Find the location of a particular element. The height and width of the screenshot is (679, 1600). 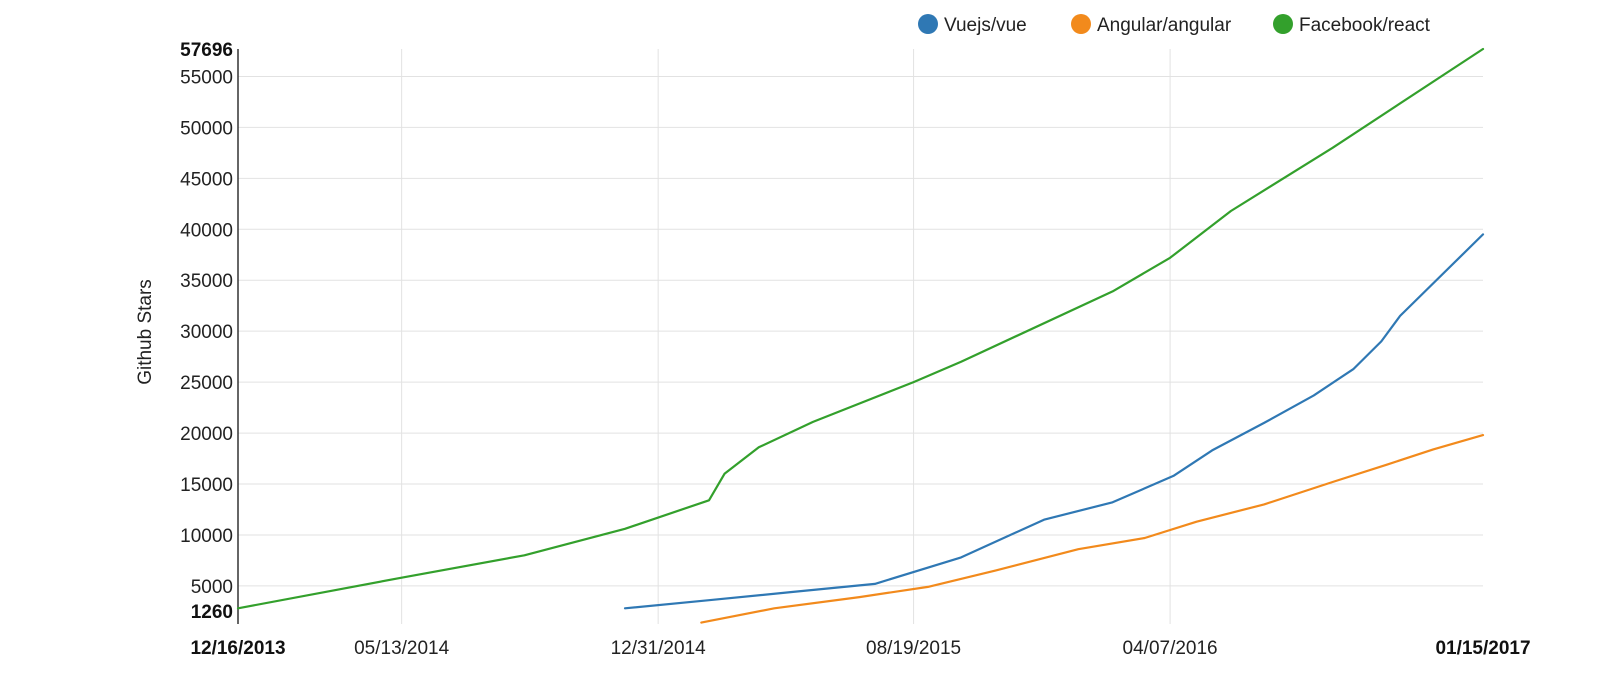

legend-label: Facebook/react is located at coordinates (1365, 25).